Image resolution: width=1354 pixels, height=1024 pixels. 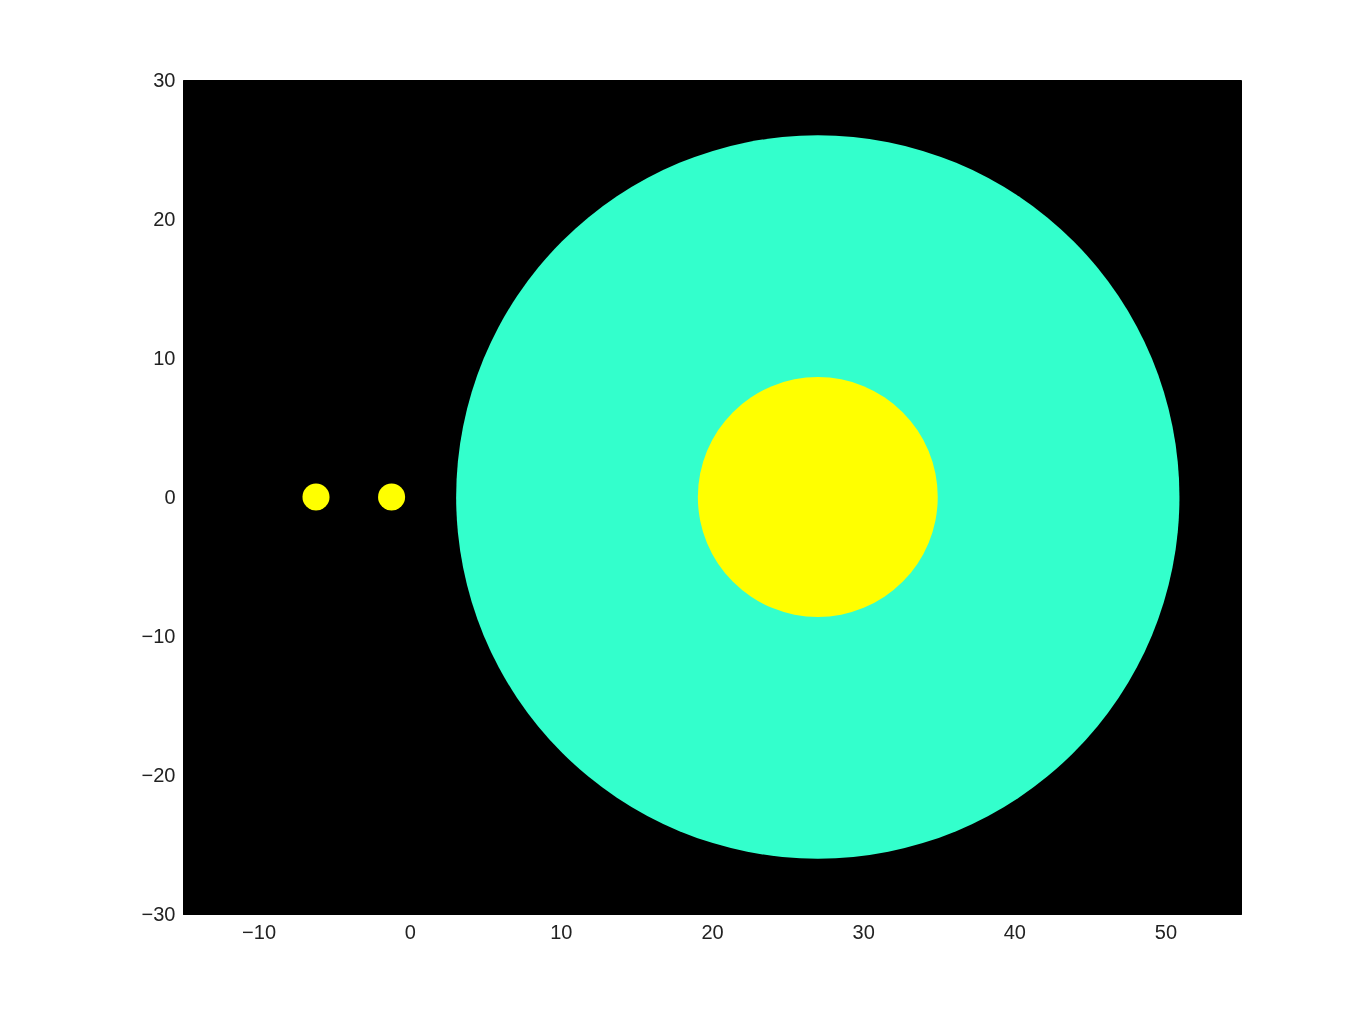 I want to click on y-tick-label: 0, so click(x=170, y=496).